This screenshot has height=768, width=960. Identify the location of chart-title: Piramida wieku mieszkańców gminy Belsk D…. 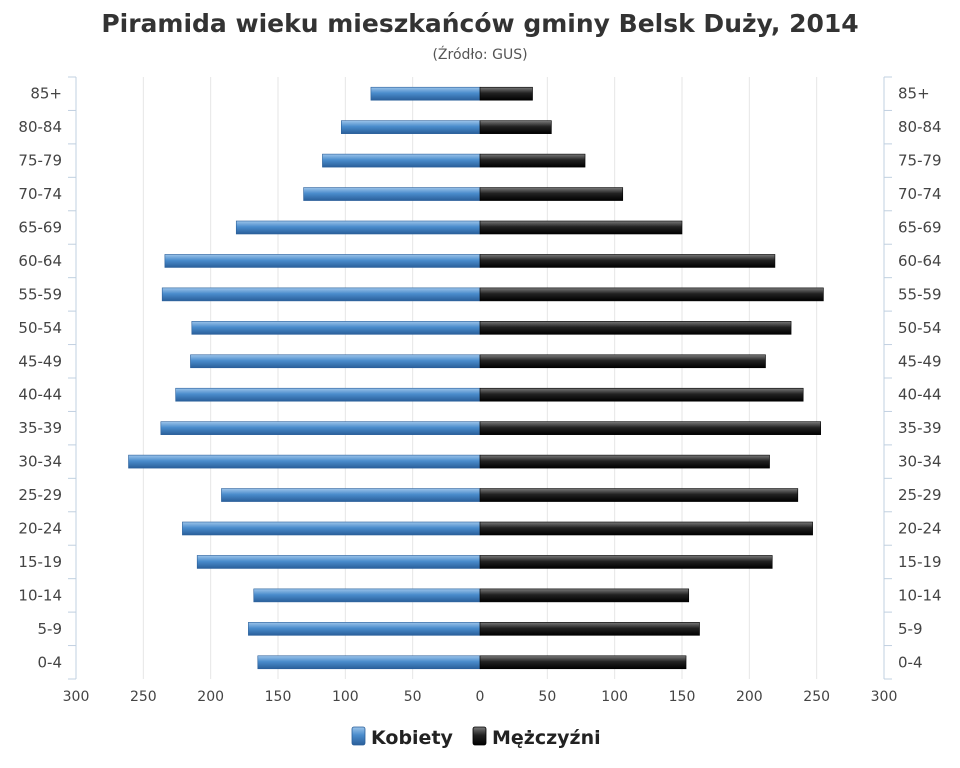
(479, 23).